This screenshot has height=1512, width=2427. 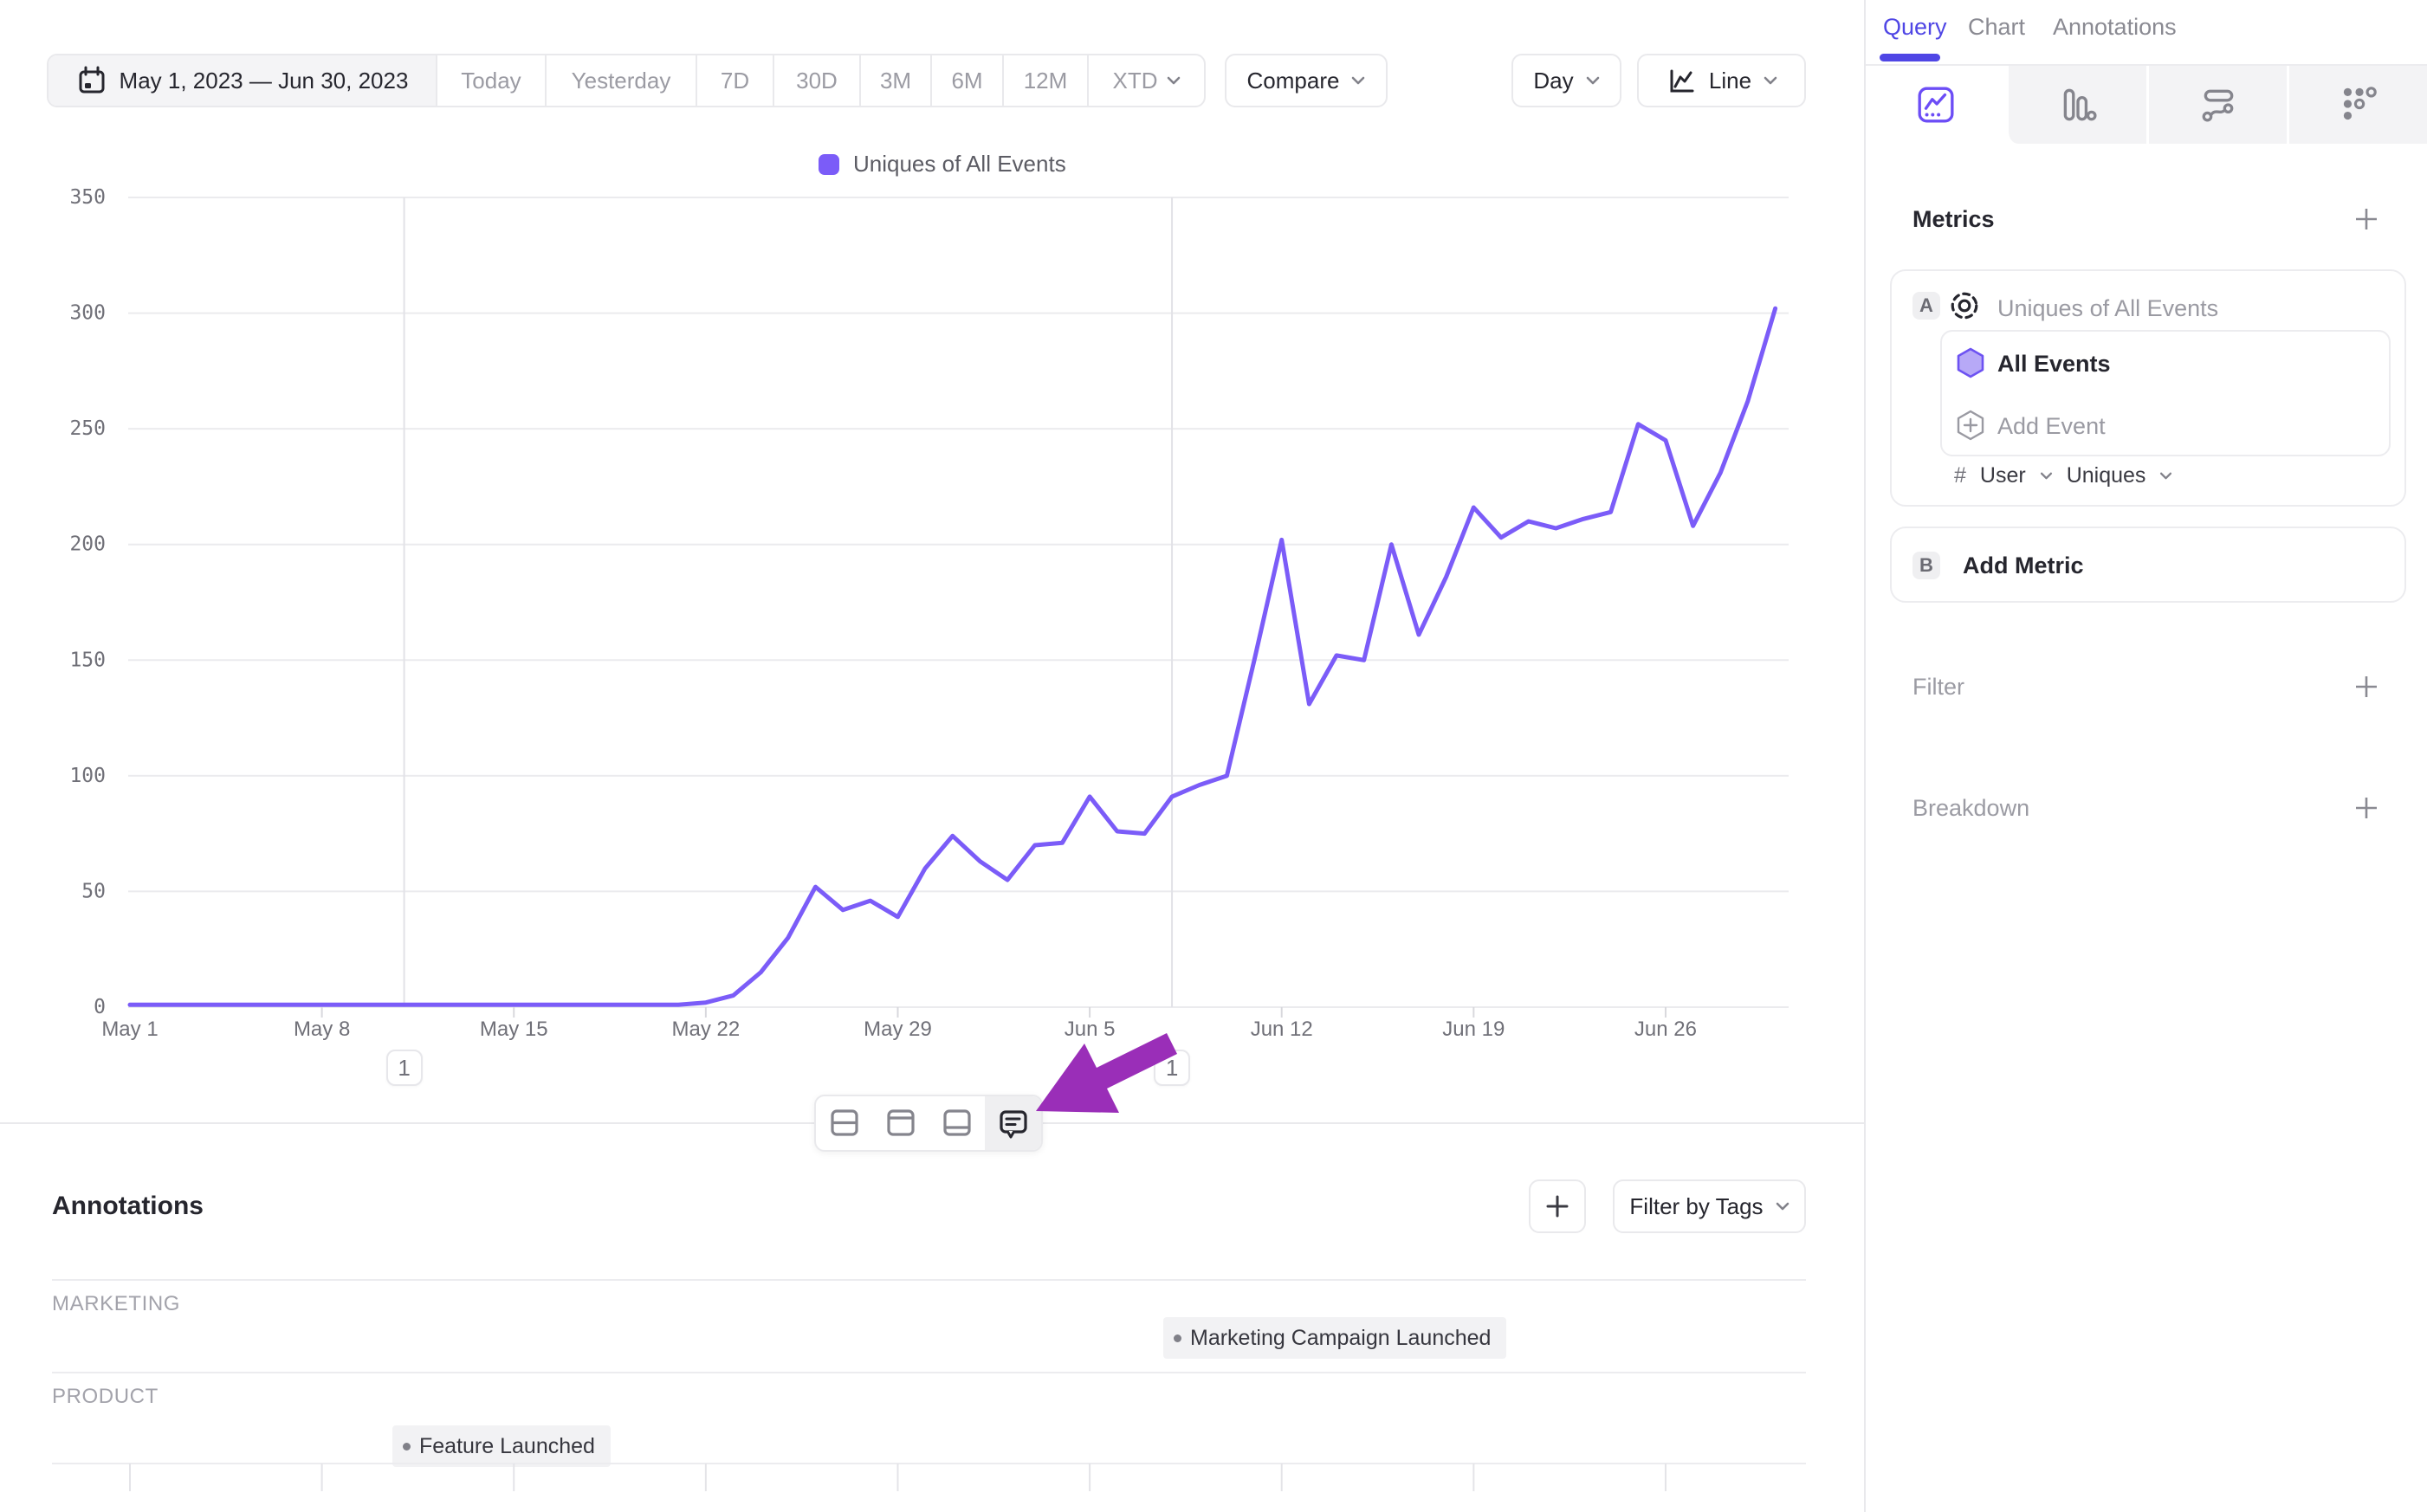 What do you see at coordinates (1960, 475) in the screenshot?
I see `count-symbol: #` at bounding box center [1960, 475].